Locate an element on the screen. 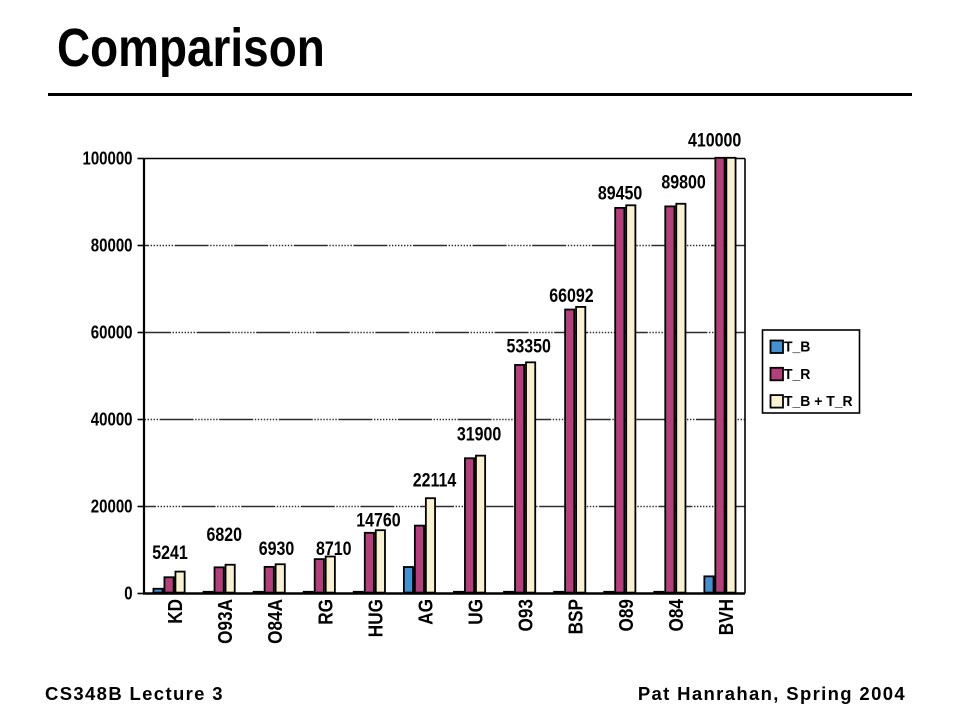 The width and height of the screenshot is (960, 720). data-label-RG: 8710 is located at coordinates (334, 549).